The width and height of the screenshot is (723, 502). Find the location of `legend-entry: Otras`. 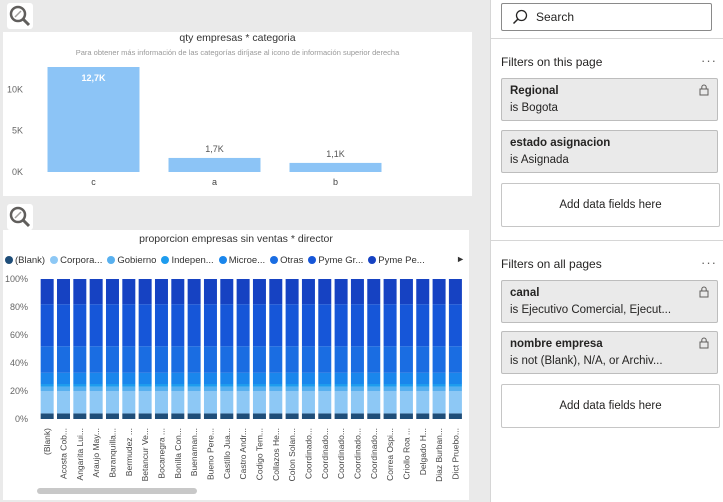

legend-entry: Otras is located at coordinates (286, 260).